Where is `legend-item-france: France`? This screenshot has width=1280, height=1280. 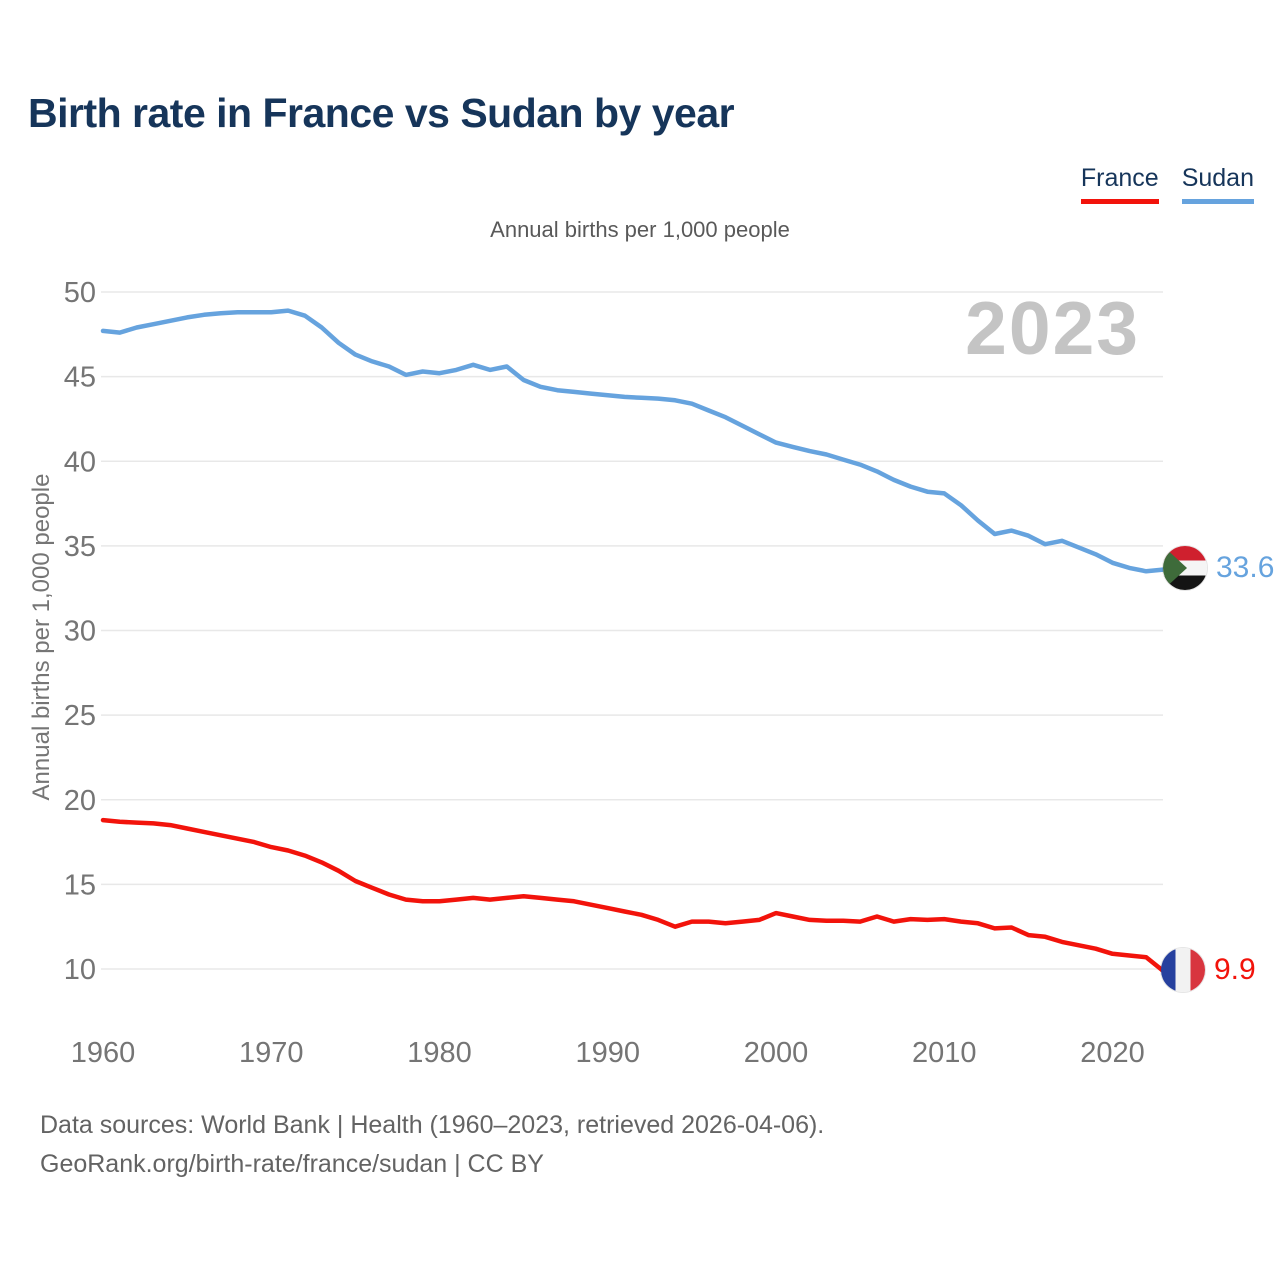
legend-item-france: France is located at coordinates (1119, 184).